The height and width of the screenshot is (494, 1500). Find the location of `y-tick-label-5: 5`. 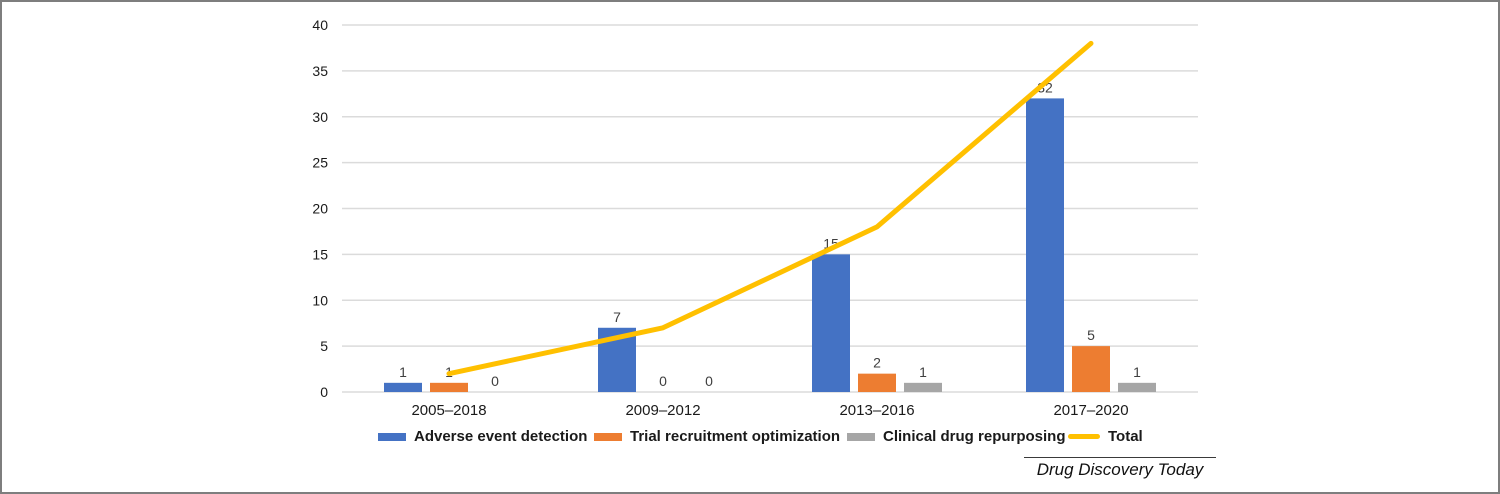

y-tick-label-5: 5 is located at coordinates (324, 346).